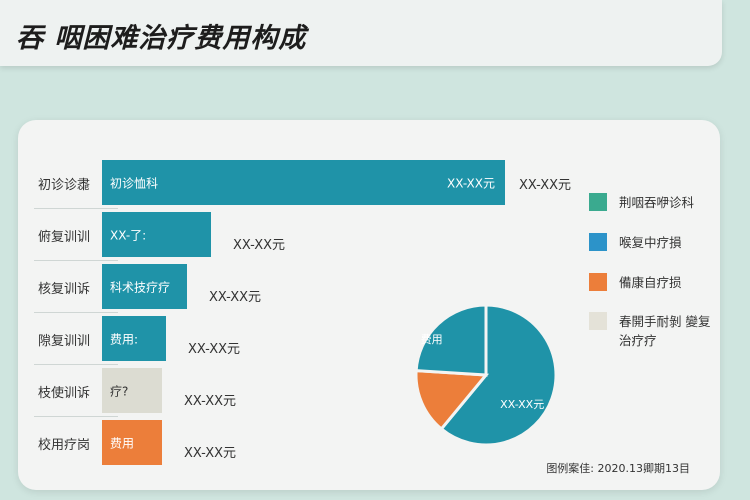 The width and height of the screenshot is (750, 500). I want to click on bar: 疗?, so click(132, 390).